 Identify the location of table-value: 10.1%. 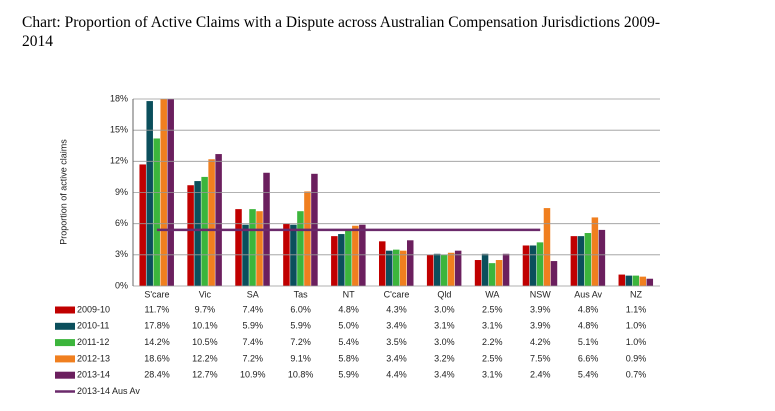
(205, 326).